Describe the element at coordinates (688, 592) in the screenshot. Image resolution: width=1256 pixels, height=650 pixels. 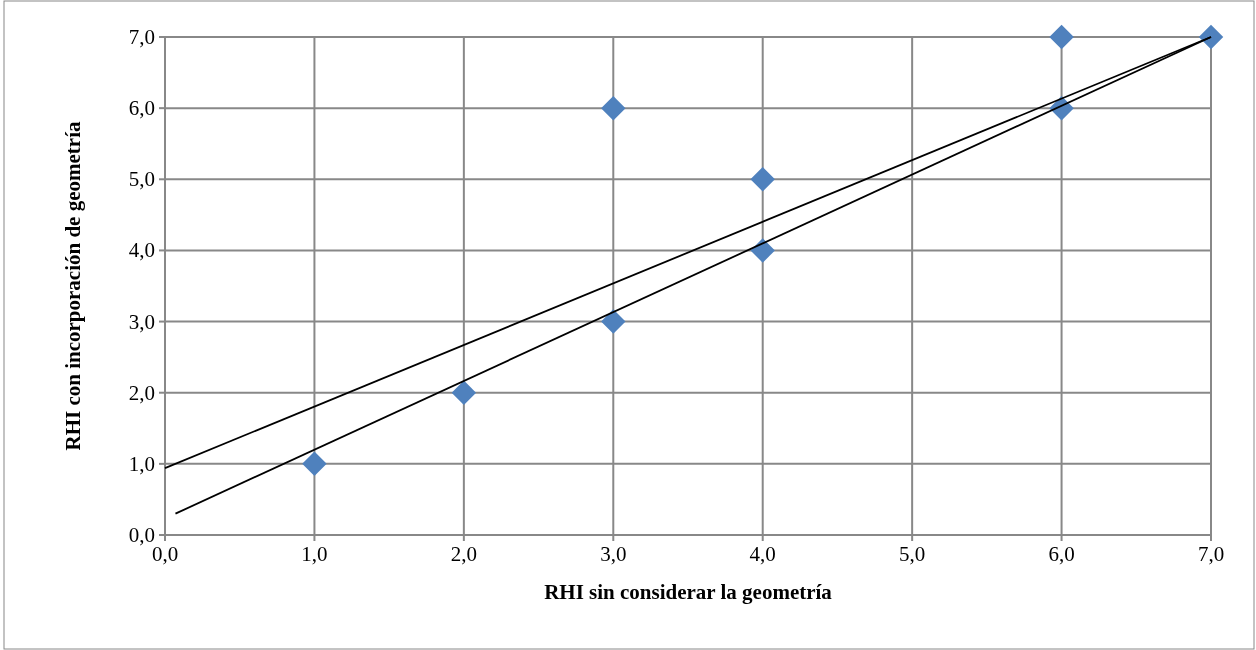
I see `x-axis-title: RHI sin considerar la geometría` at that location.